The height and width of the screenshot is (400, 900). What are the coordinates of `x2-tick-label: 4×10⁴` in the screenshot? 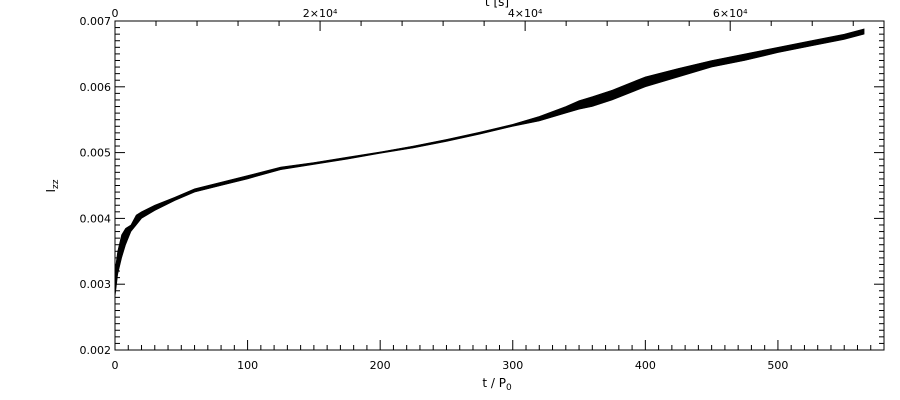 It's located at (525, 13).